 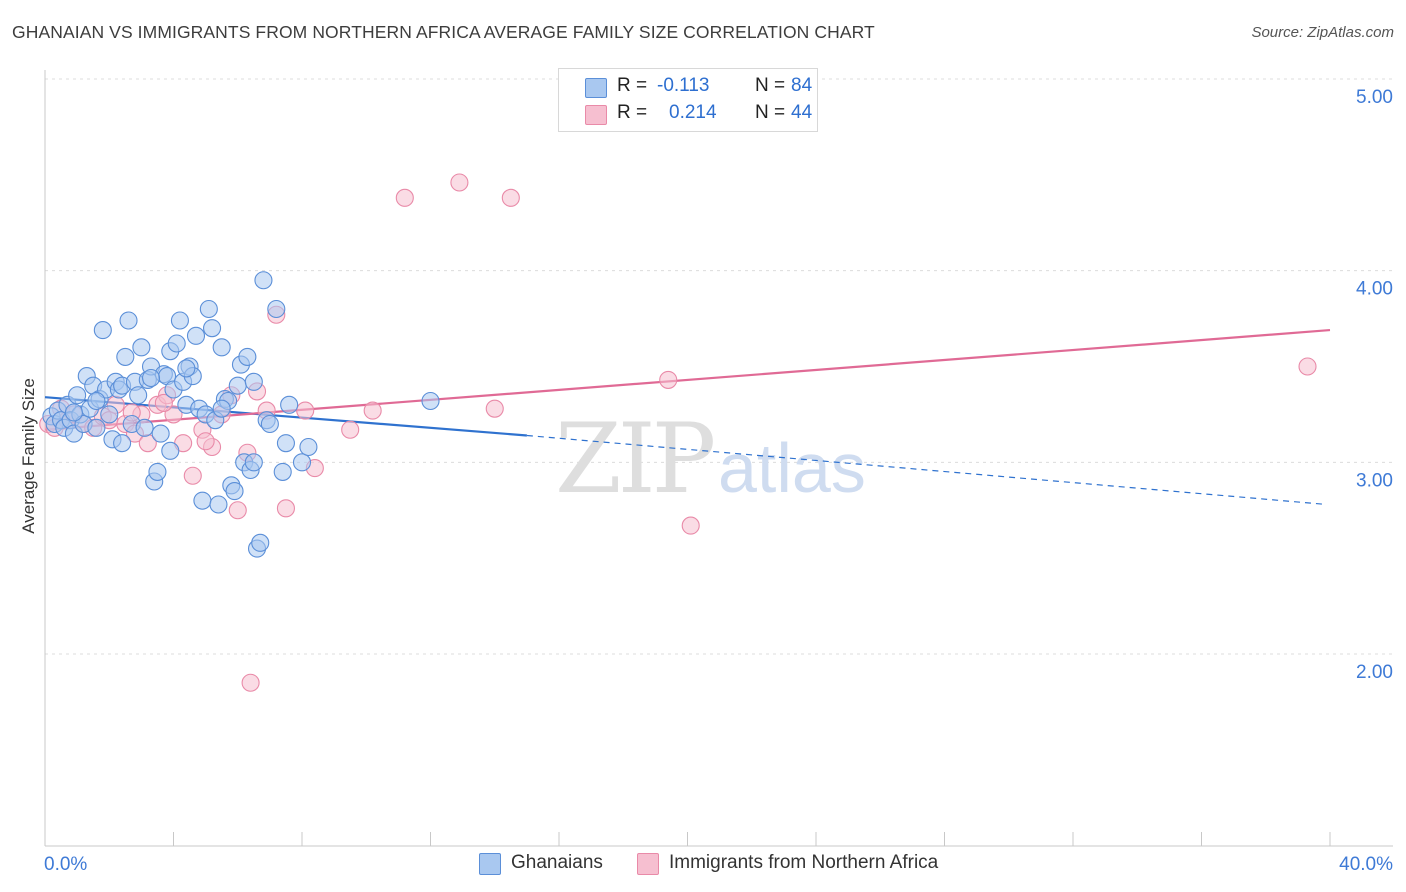 What do you see at coordinates (596, 88) in the screenshot?
I see `stats-swatch-blue` at bounding box center [596, 88].